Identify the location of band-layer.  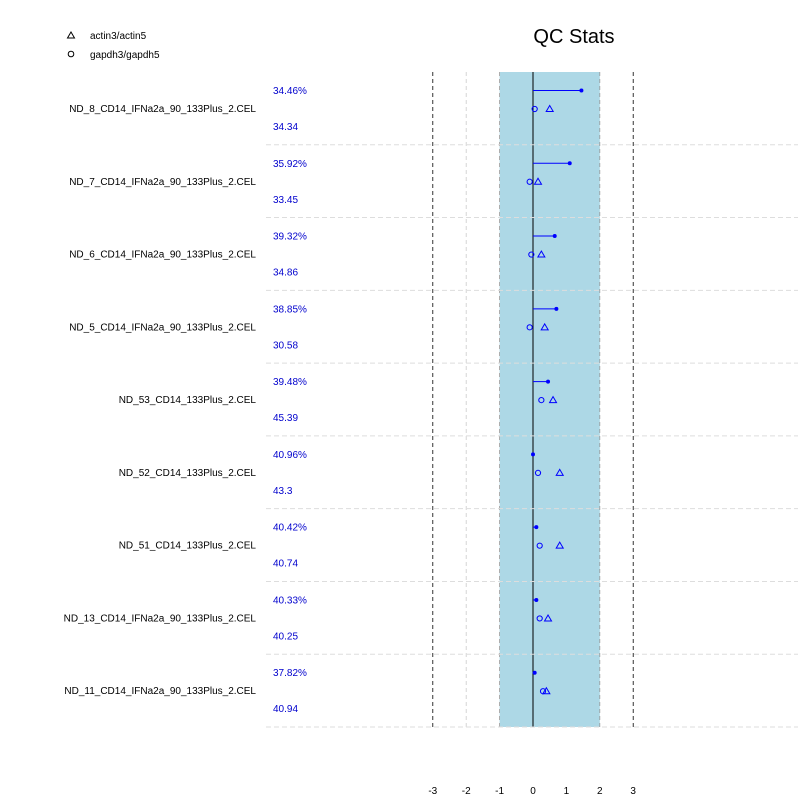
(549, 399).